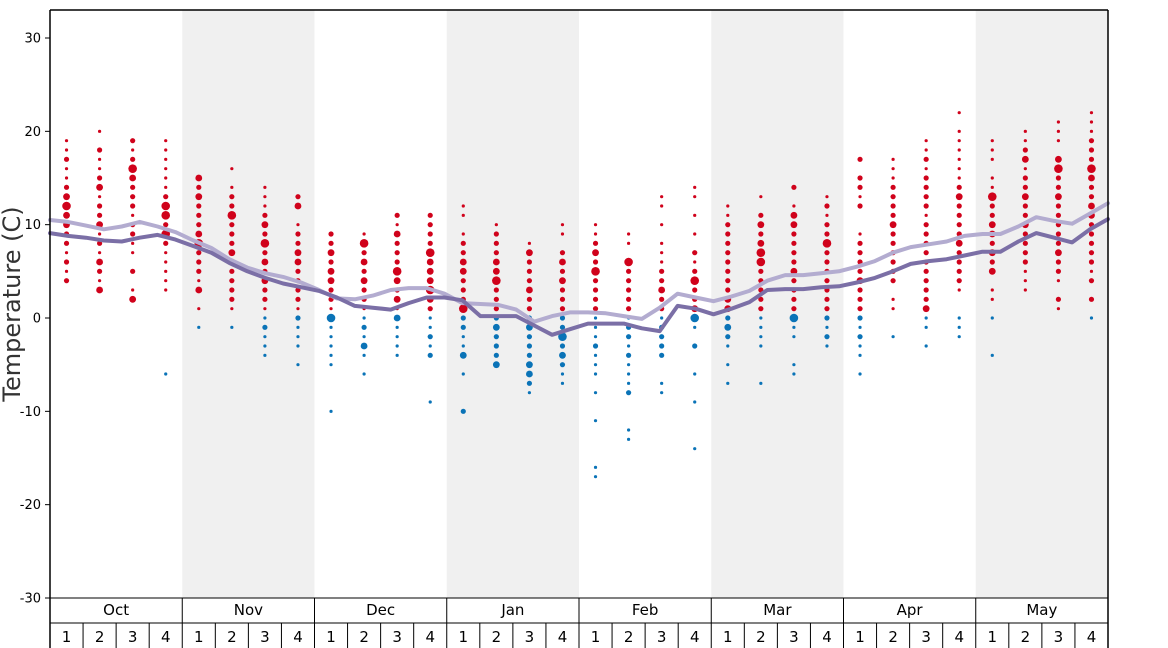 Image resolution: width=1168 pixels, height=648 pixels. What do you see at coordinates (13, 304) in the screenshot?
I see `y-axis-label: Temperature (C)` at bounding box center [13, 304].